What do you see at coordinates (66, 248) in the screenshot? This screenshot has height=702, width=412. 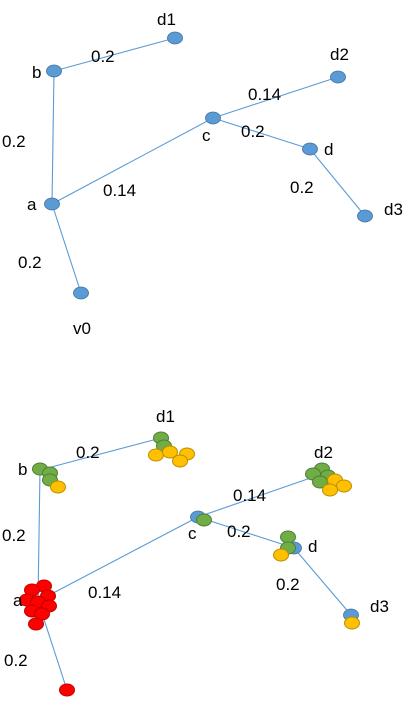 I see `edge-a-v0` at bounding box center [66, 248].